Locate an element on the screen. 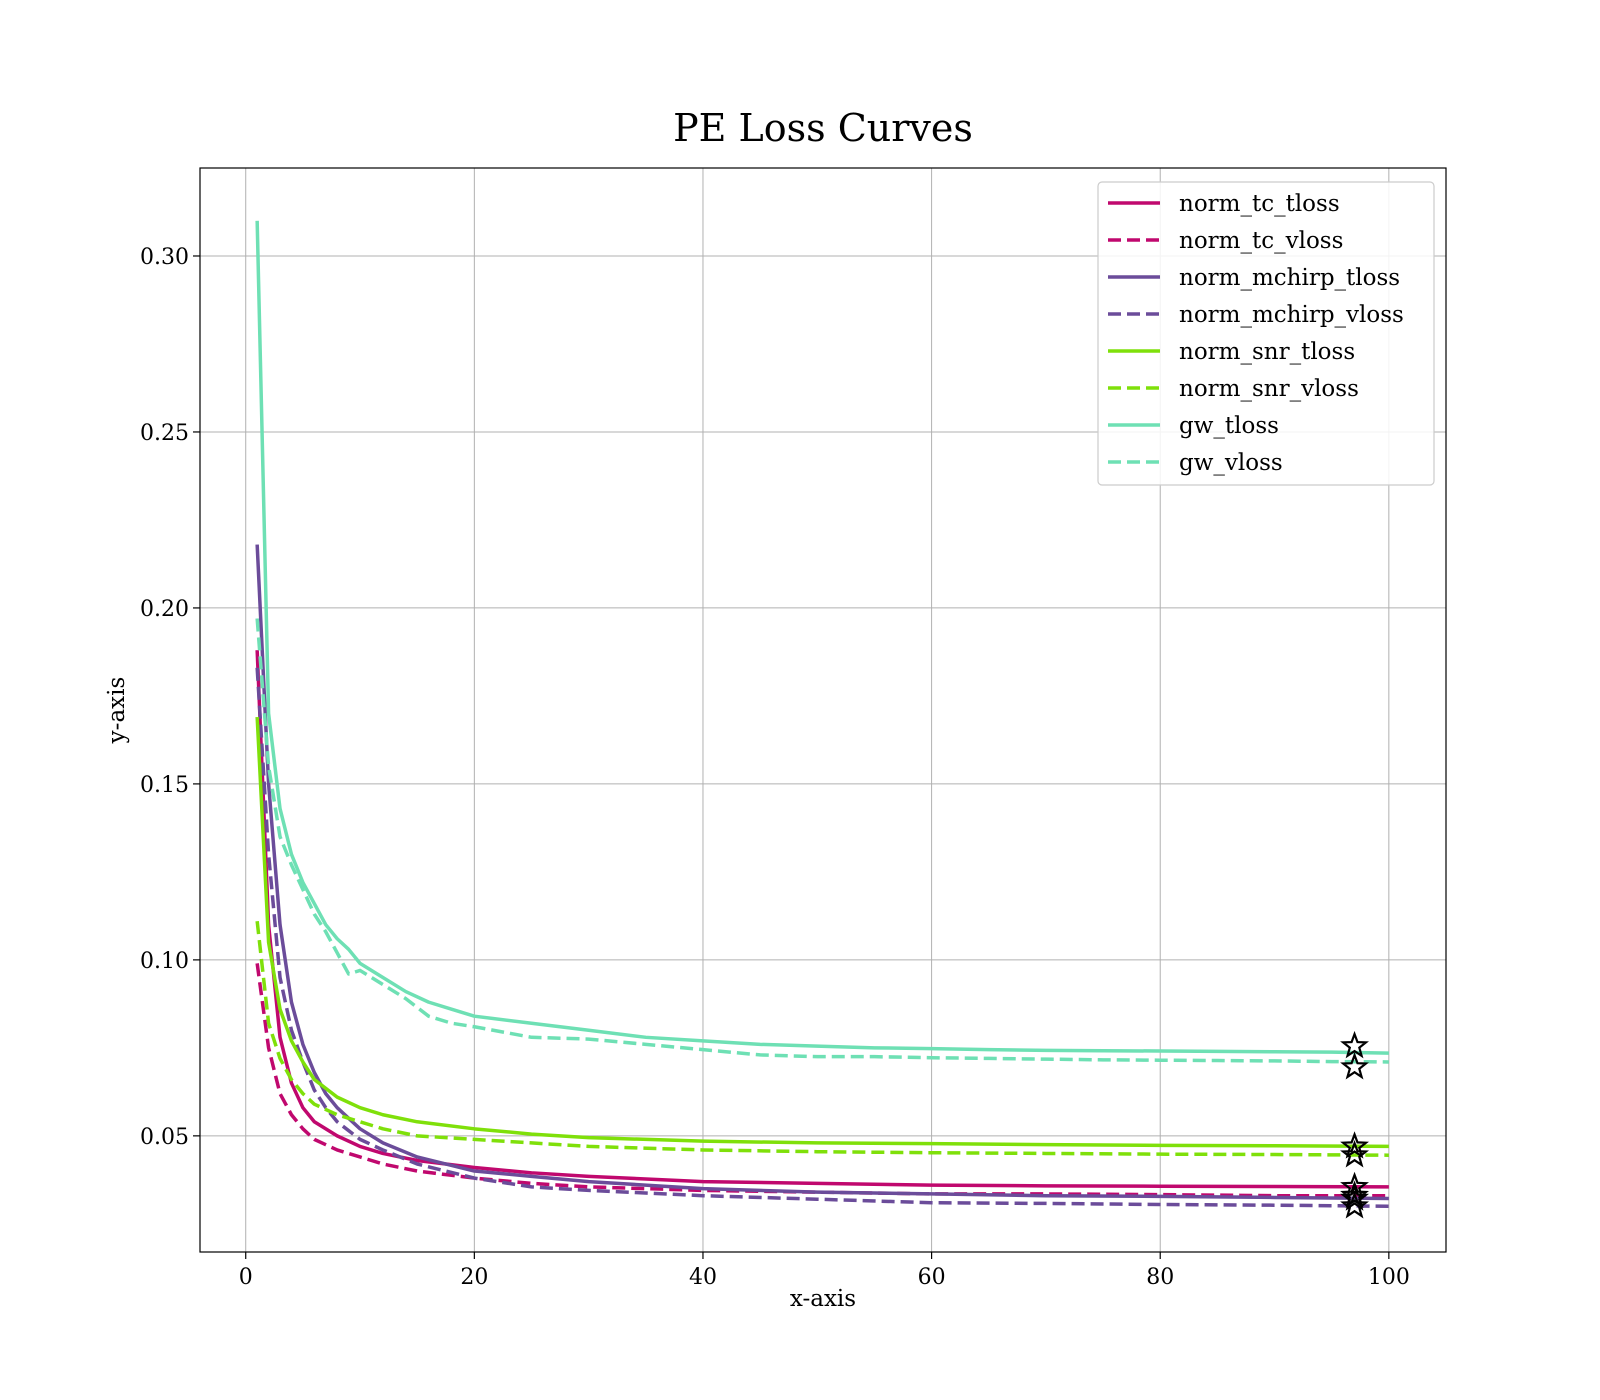  y-axis-title: y-axis is located at coordinates (117, 711).